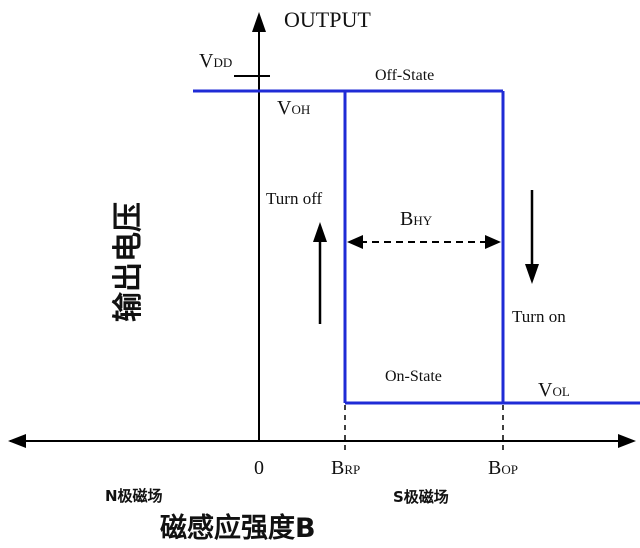 The height and width of the screenshot is (548, 640). What do you see at coordinates (294, 198) in the screenshot?
I see `turn-off-label: Turn off` at bounding box center [294, 198].